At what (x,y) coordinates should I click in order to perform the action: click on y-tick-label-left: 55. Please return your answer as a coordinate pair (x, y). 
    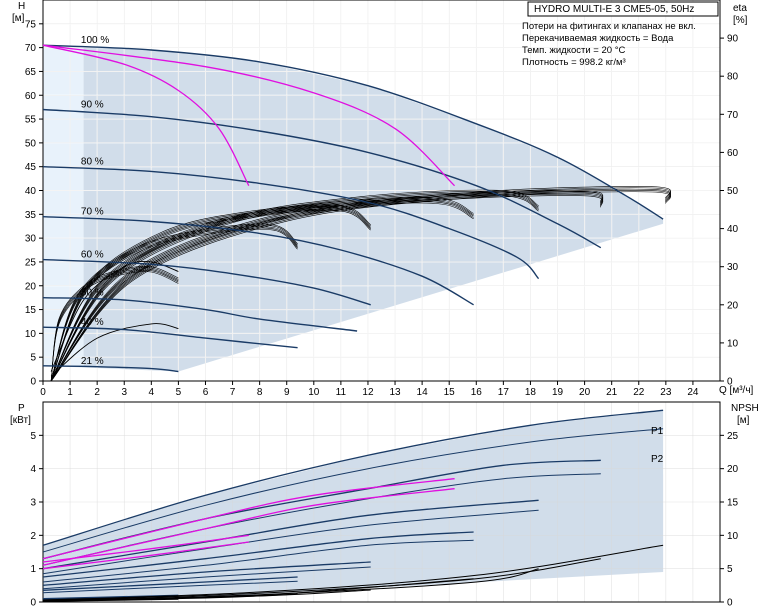
    Looking at the image, I should click on (31, 120).